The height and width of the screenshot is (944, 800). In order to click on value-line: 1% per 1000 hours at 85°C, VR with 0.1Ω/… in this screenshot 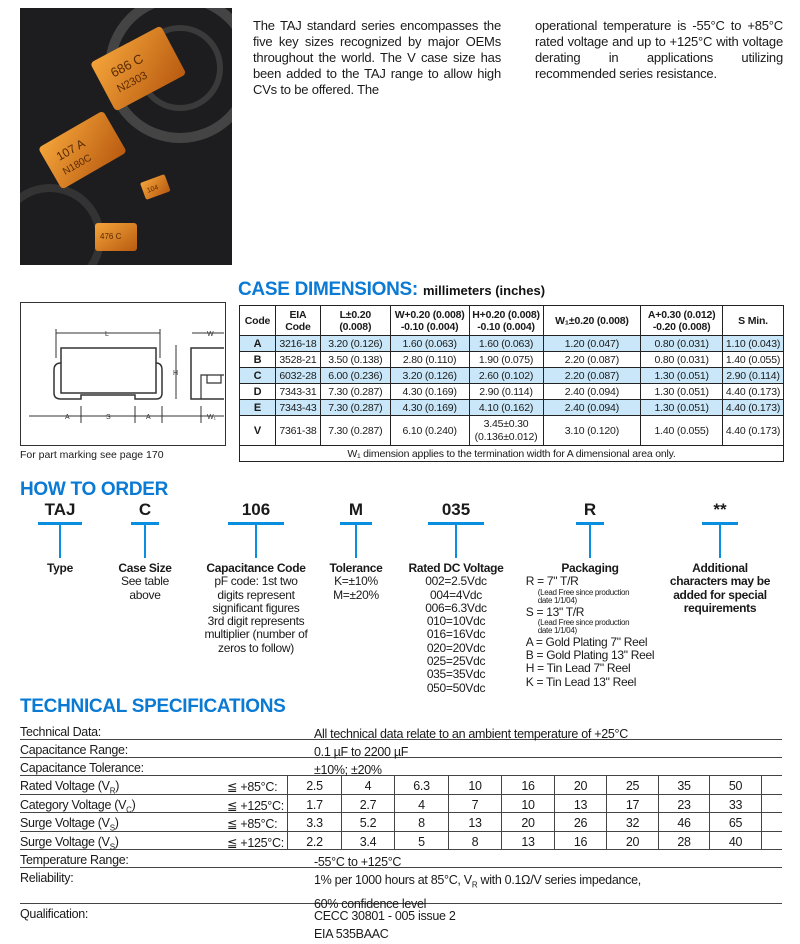, I will do `click(477, 883)`.